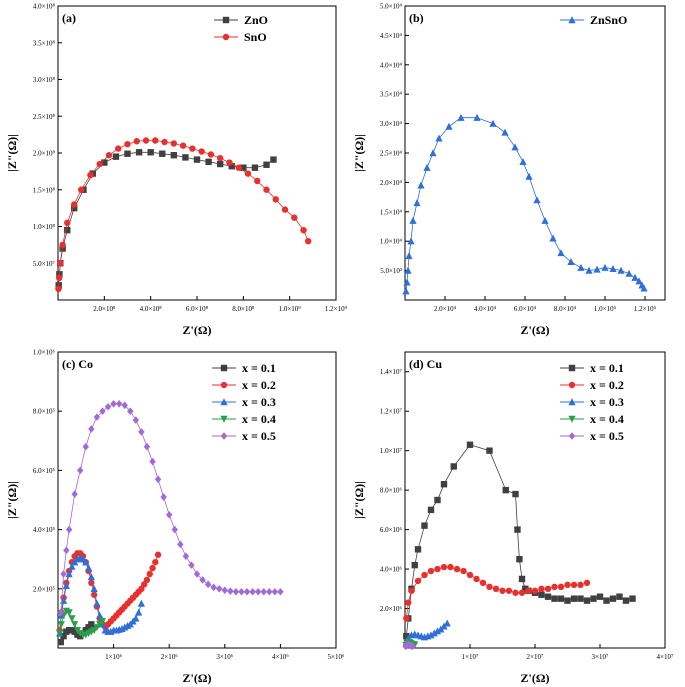 The width and height of the screenshot is (685, 687). I want to click on y-tick-label: 5.0×10⁴, so click(391, 7).